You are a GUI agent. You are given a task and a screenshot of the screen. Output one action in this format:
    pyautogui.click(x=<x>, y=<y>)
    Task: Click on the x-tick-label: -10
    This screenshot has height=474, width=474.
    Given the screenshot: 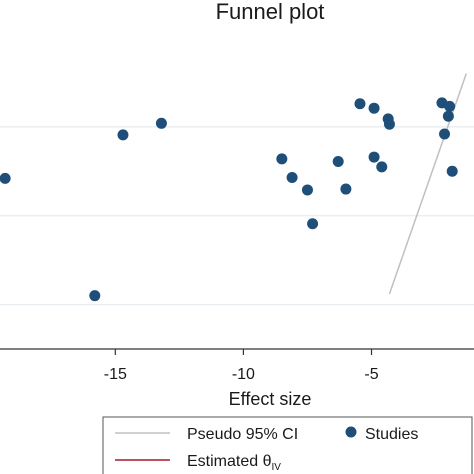 What is the action you would take?
    pyautogui.click(x=243, y=374)
    